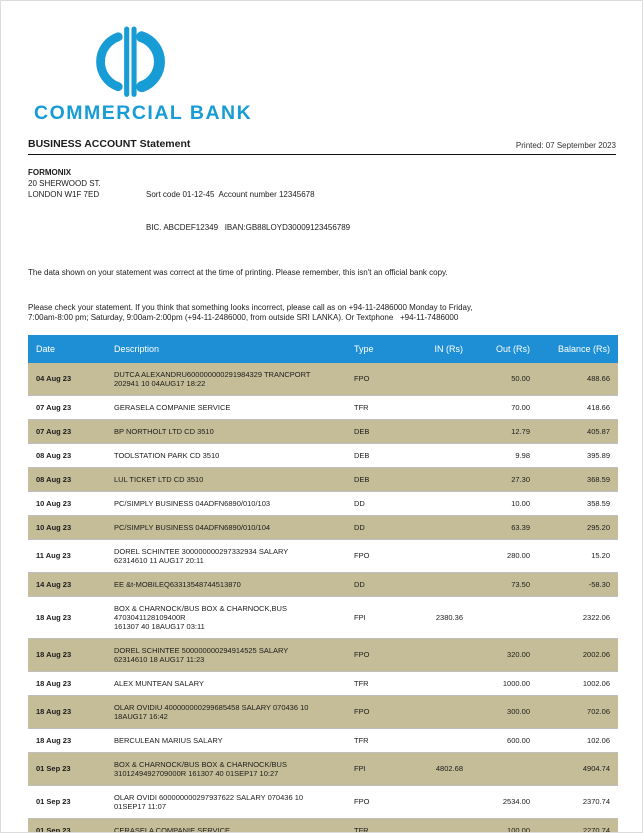 This screenshot has width=643, height=833. I want to click on cell-out: 73.50, so click(520, 584).